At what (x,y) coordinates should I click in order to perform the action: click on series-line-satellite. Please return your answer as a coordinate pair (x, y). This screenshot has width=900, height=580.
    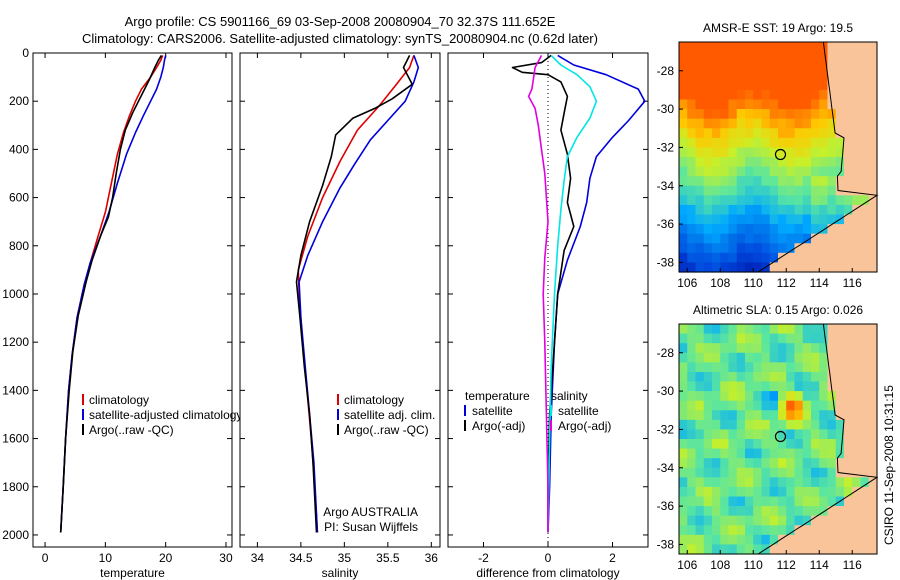
    Looking at the image, I should click on (572, 293).